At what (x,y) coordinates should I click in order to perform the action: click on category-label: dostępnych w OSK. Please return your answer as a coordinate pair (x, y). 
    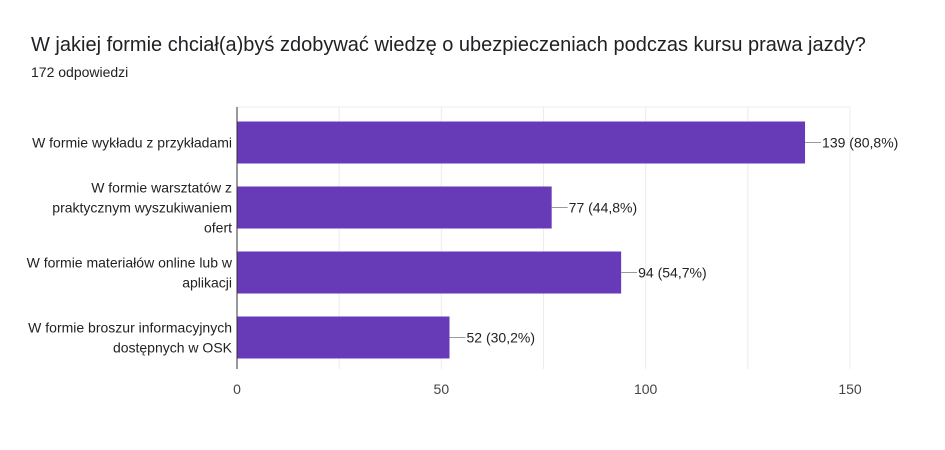
    Looking at the image, I should click on (173, 348).